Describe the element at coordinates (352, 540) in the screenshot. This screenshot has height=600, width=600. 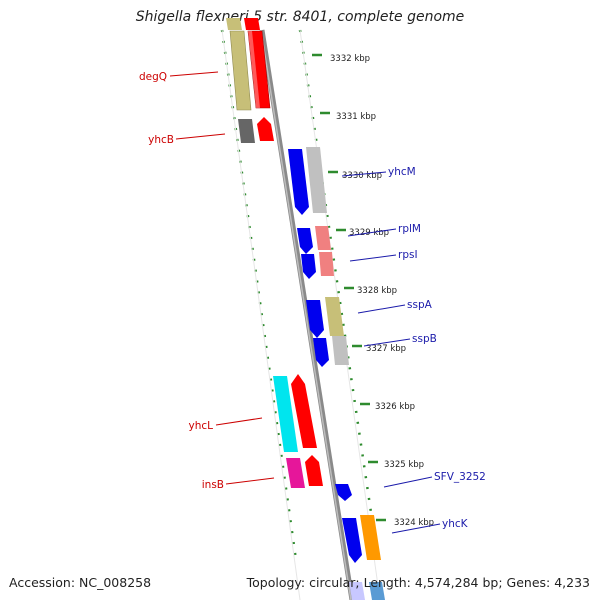
I see `gene-arrow-yhcK` at that location.